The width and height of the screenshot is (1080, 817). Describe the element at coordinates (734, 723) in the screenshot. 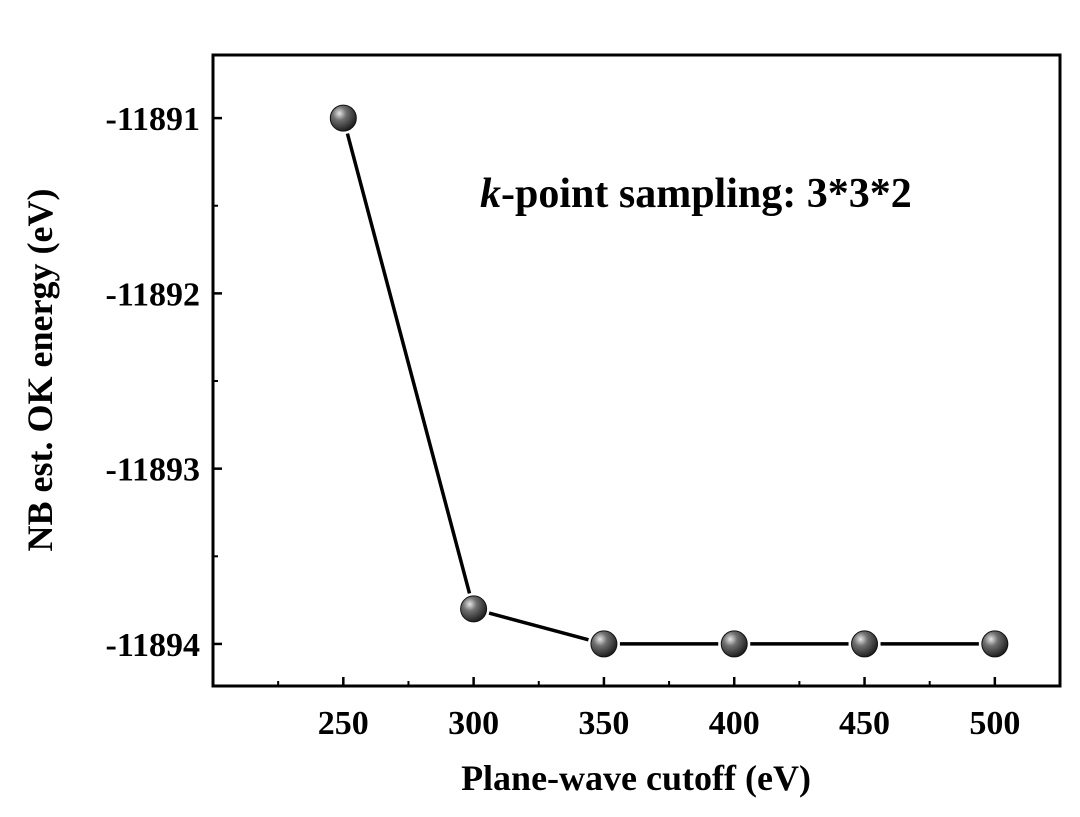

I see `x-tick-label: 400` at that location.